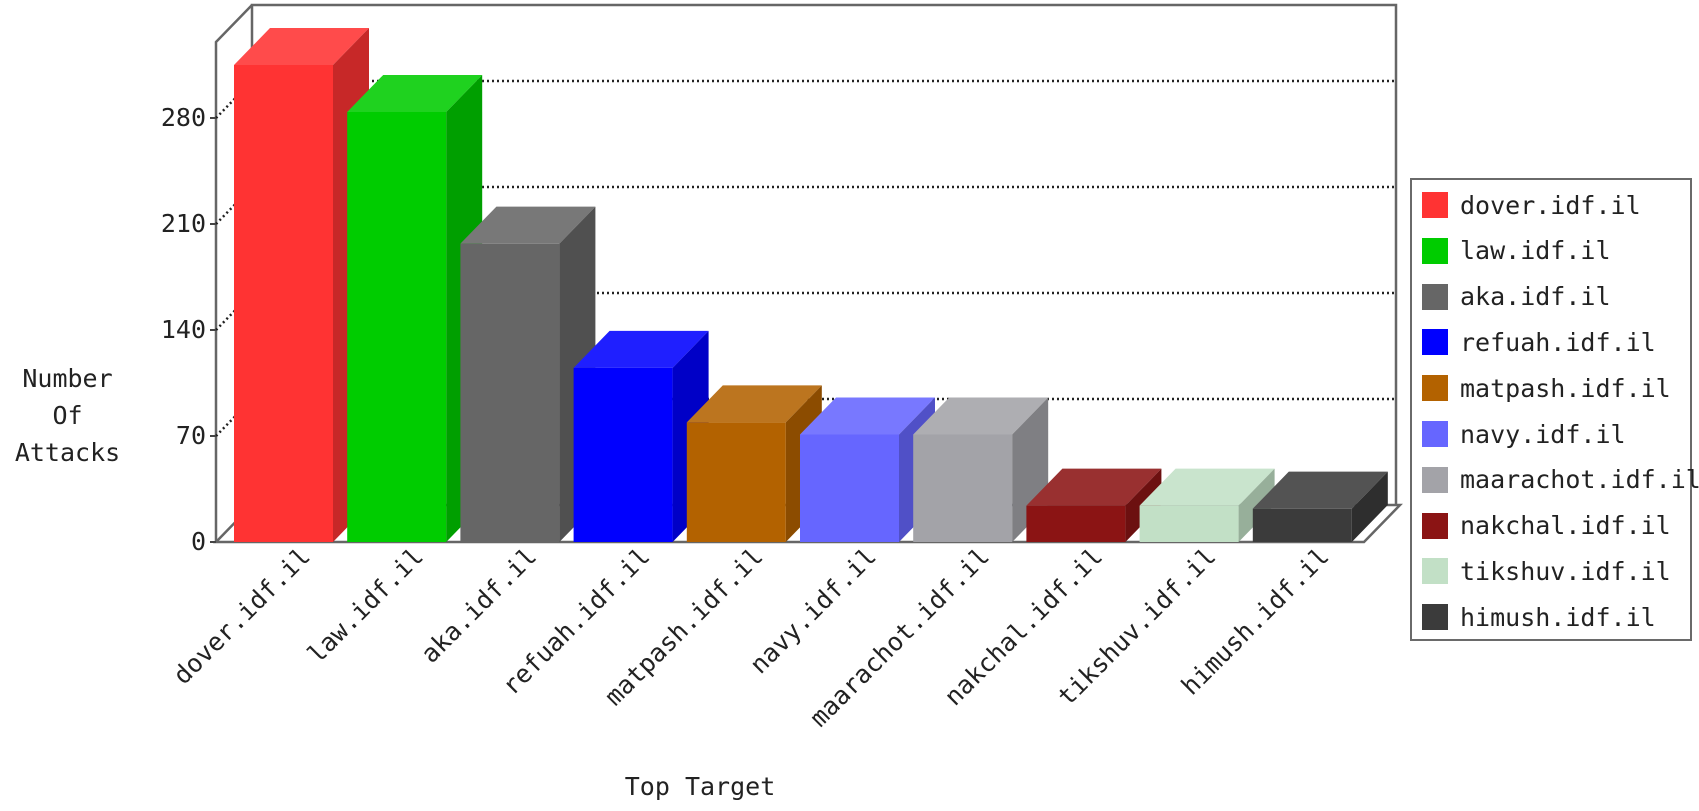 This screenshot has width=1699, height=811. I want to click on y-tick-label: 70, so click(191, 435).